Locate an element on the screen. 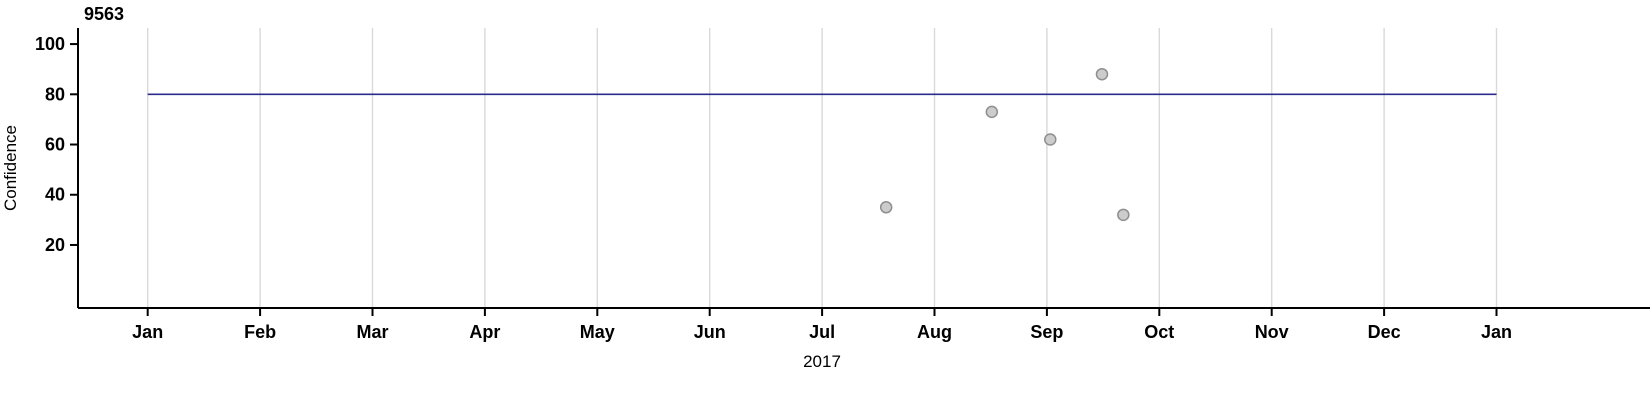 This screenshot has height=400, width=1650. x-tick-label-0: Jan is located at coordinates (147, 332).